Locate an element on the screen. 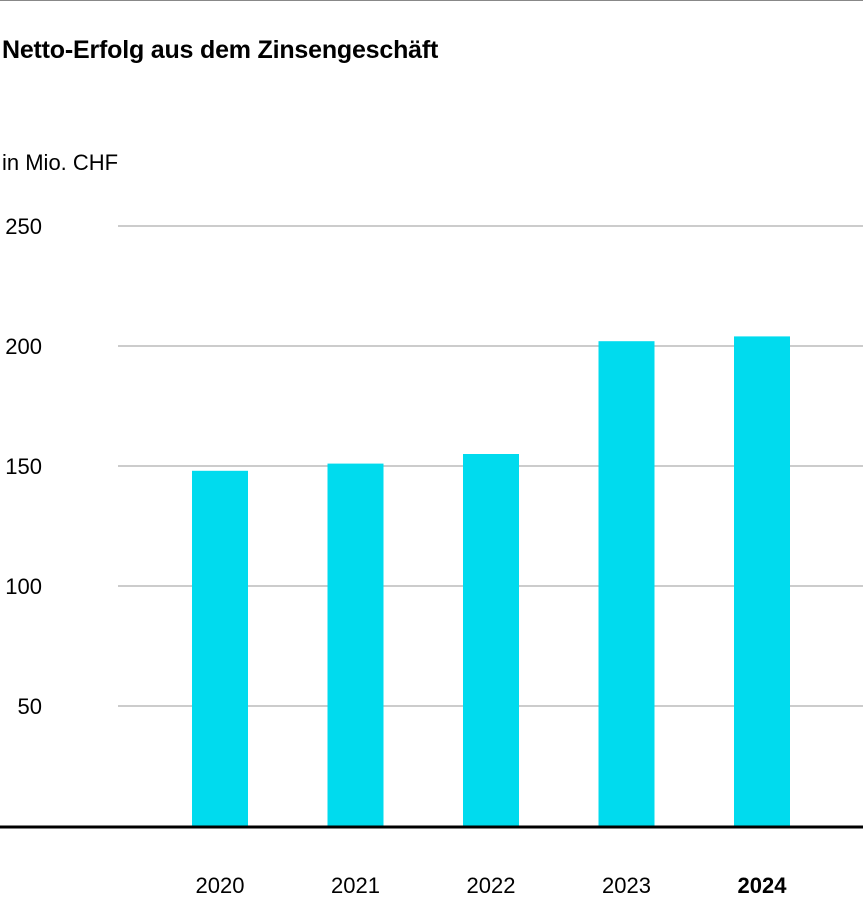 This screenshot has height=900, width=863. y-tick-label: 250 is located at coordinates (23, 226).